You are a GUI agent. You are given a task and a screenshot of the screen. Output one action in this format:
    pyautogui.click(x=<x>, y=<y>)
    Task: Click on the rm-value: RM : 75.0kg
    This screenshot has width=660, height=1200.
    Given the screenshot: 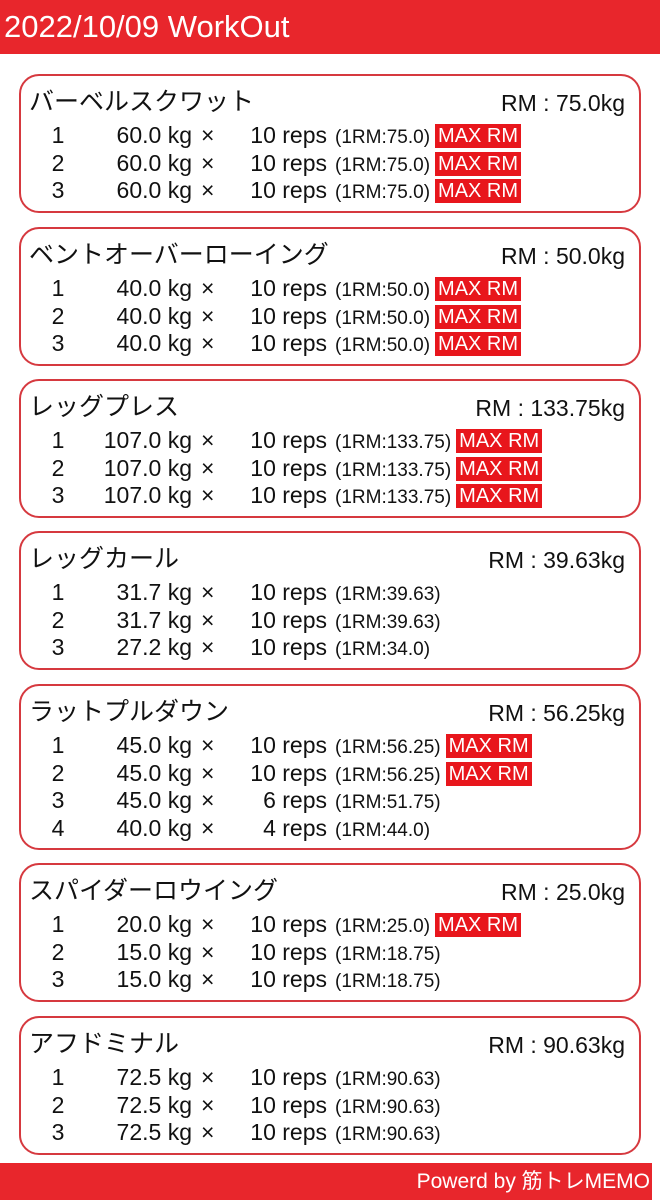 What is the action you would take?
    pyautogui.click(x=563, y=103)
    